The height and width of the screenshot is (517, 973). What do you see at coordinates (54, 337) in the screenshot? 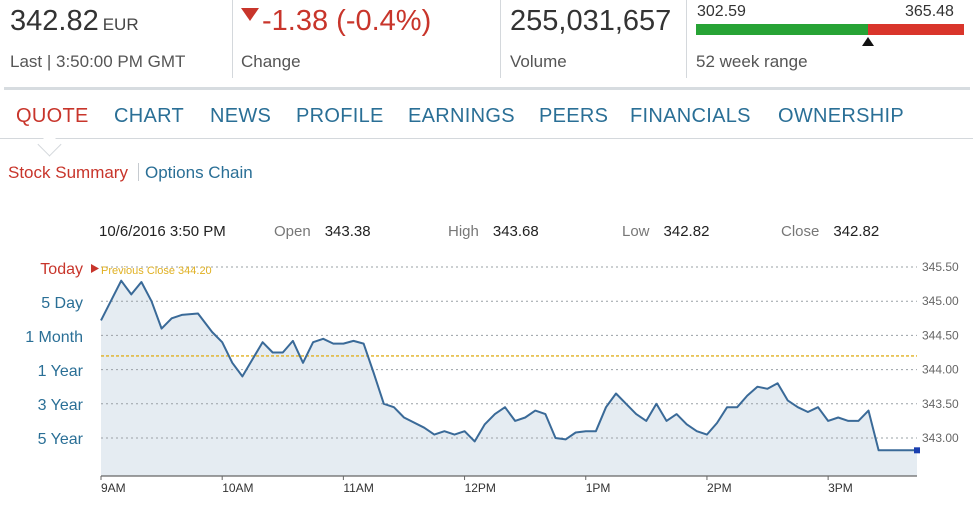
I see `range-1-month-button: 1 Month` at bounding box center [54, 337].